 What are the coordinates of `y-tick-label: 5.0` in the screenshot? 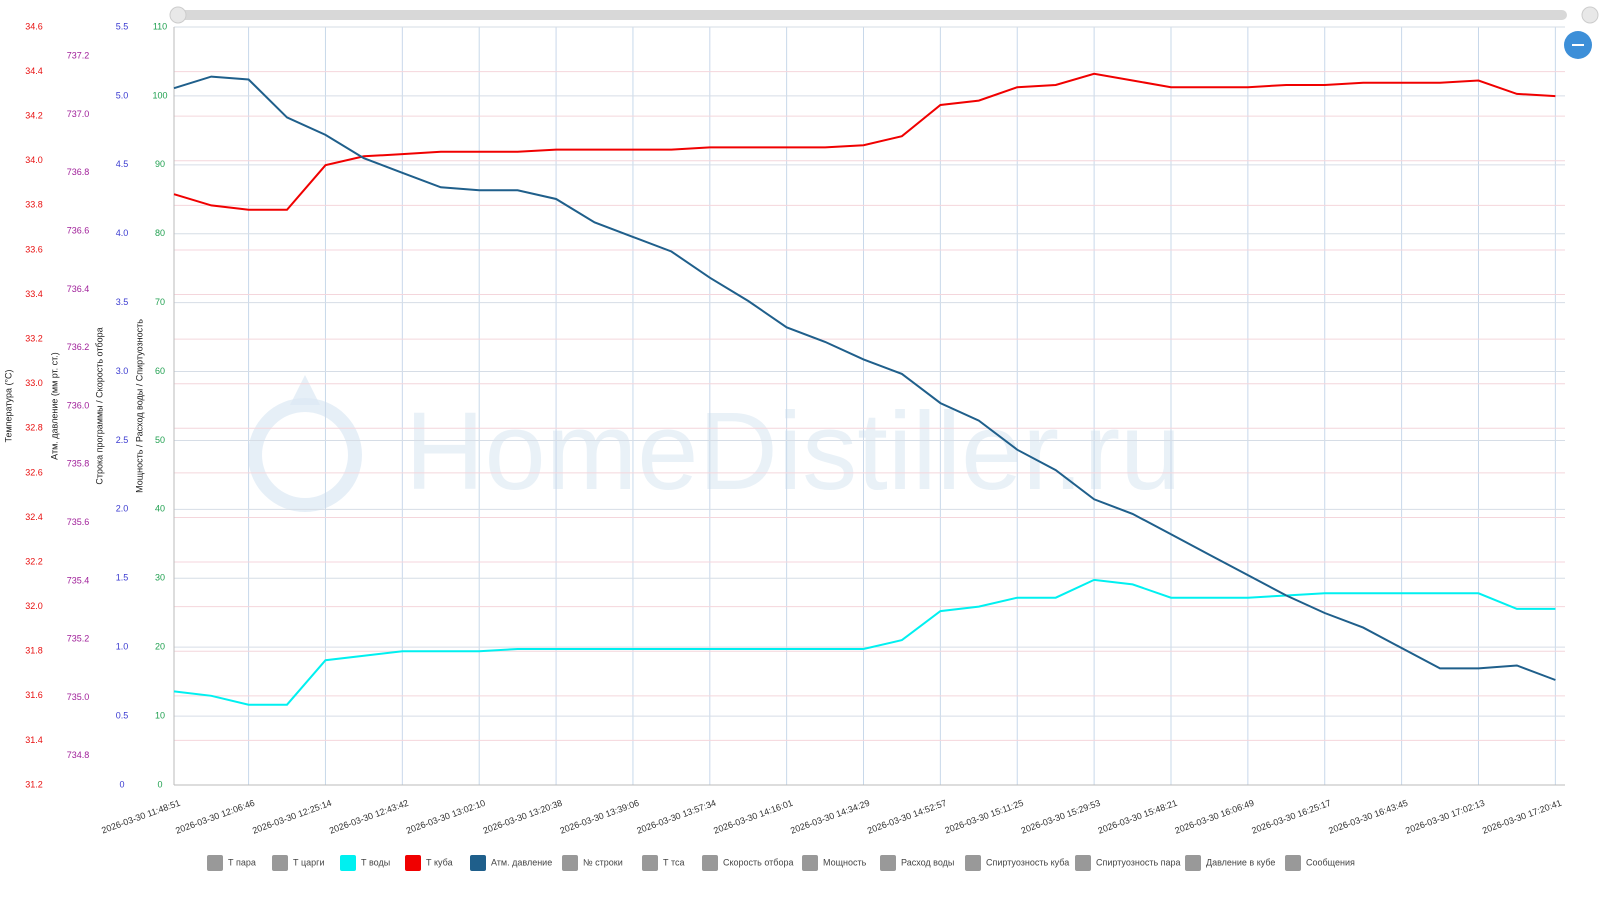 It's located at (122, 95).